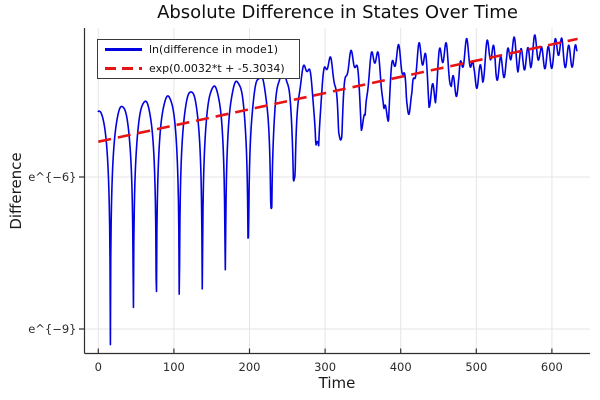 This screenshot has height=400, width=600. I want to click on x-tick-label: 600, so click(552, 367).